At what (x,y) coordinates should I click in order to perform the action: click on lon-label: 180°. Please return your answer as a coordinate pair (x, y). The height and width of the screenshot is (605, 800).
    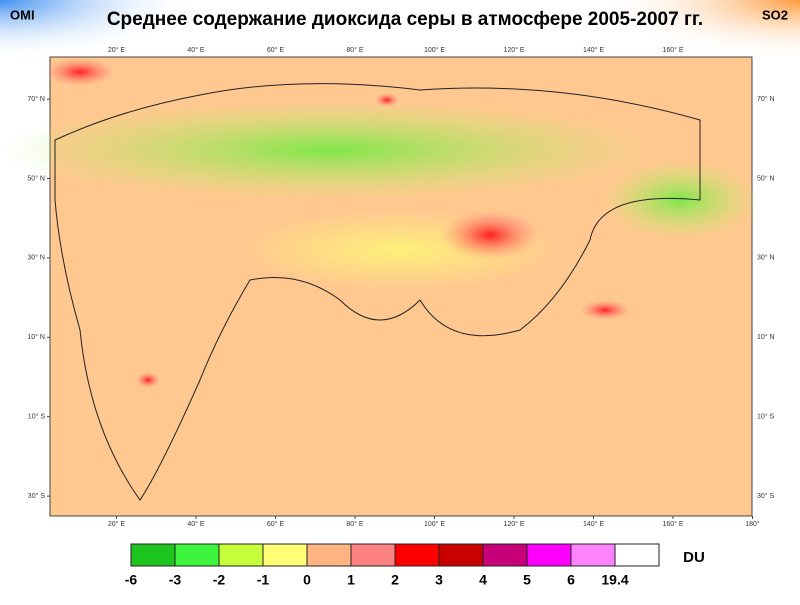
    Looking at the image, I should click on (752, 524).